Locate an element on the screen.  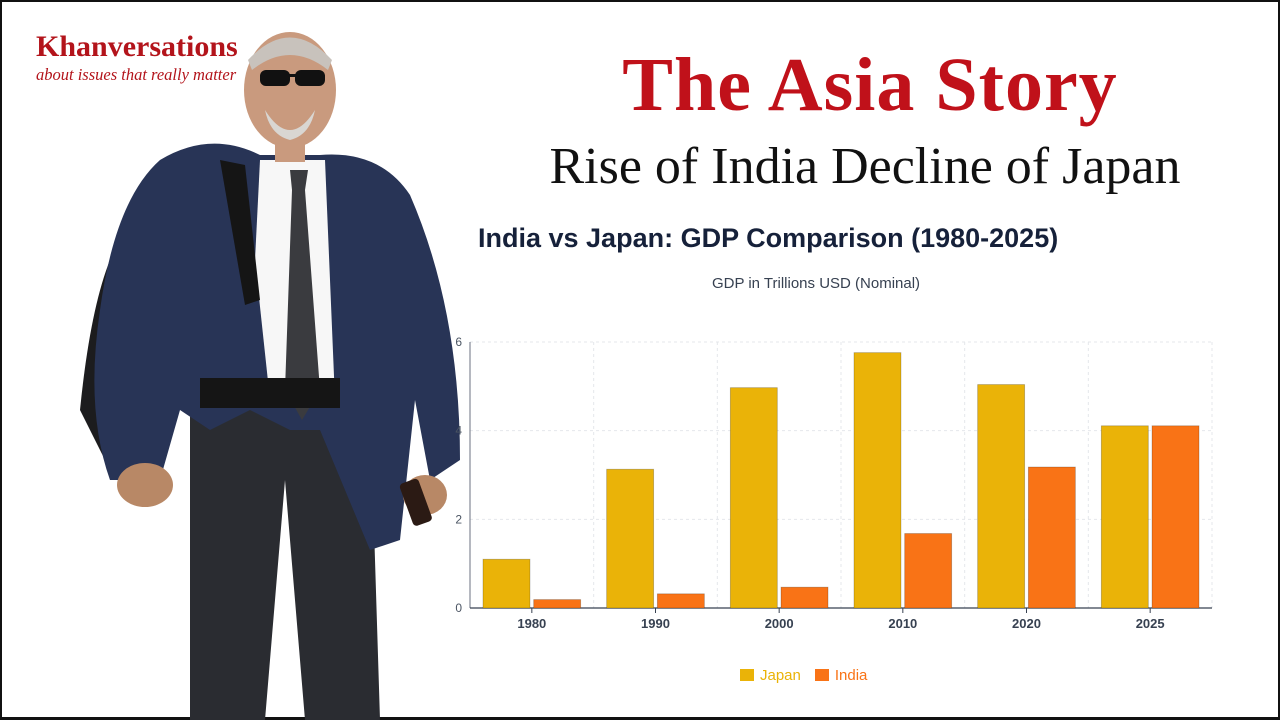
x-tick-label: 2000 is located at coordinates (779, 623).